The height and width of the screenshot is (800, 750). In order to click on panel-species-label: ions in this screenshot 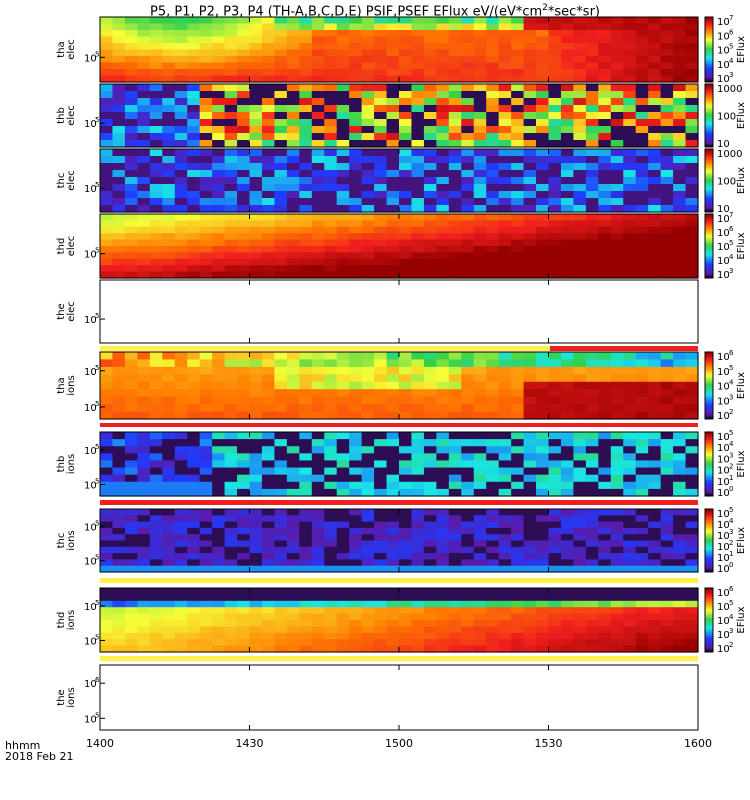, I will do `click(71, 697)`.